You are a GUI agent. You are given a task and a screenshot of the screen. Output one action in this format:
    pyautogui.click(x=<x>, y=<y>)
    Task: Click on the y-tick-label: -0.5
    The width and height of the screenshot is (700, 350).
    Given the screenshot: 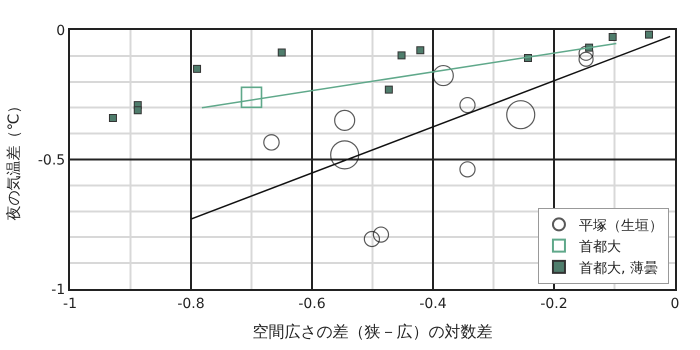 What is the action you would take?
    pyautogui.click(x=52, y=160)
    